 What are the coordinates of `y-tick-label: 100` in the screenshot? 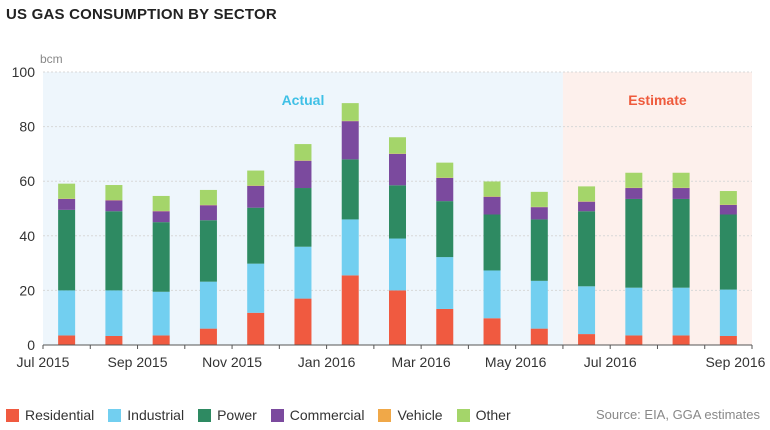 It's located at (24, 72).